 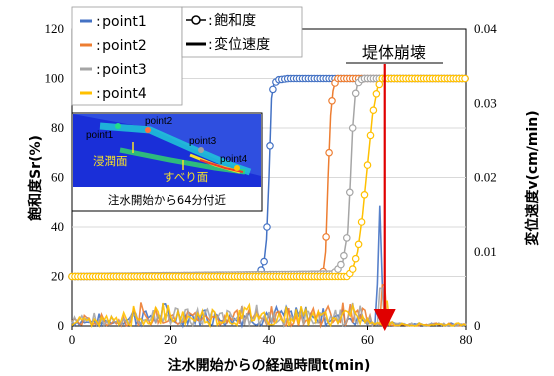 What do you see at coordinates (72, 339) in the screenshot?
I see `x-tick-label: 0` at bounding box center [72, 339].